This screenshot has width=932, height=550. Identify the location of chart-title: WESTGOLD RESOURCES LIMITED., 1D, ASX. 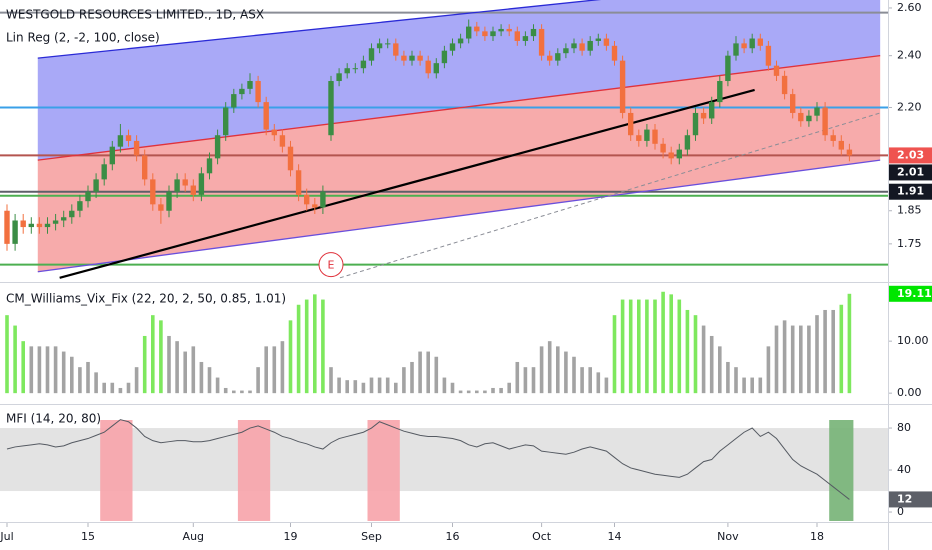
(135, 15).